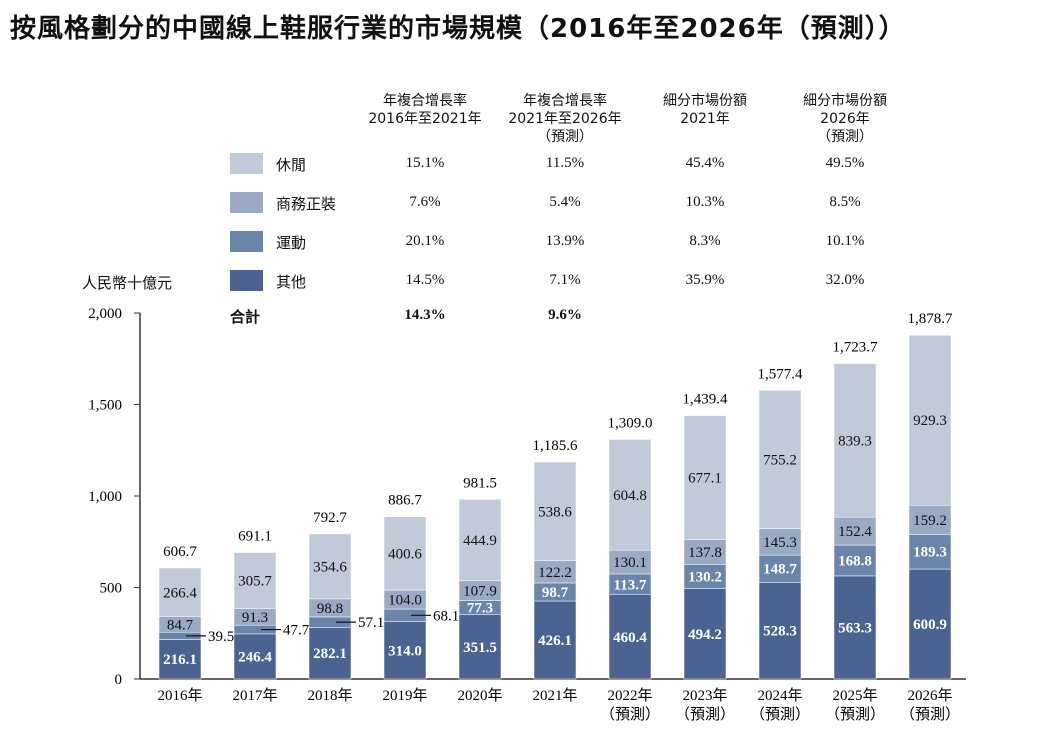 The image size is (1056, 750). I want to click on table-cell: 5.4%, so click(565, 202).